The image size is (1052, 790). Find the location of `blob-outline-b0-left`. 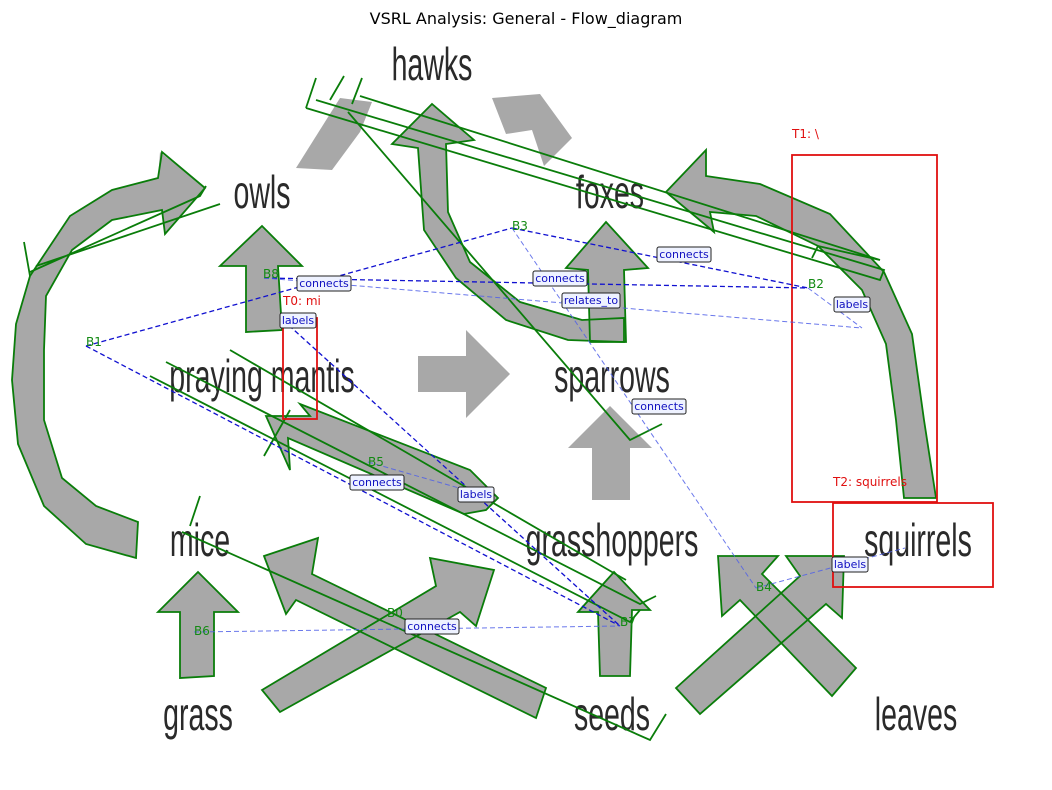

blob-outline-b0-left is located at coordinates (405, 628).